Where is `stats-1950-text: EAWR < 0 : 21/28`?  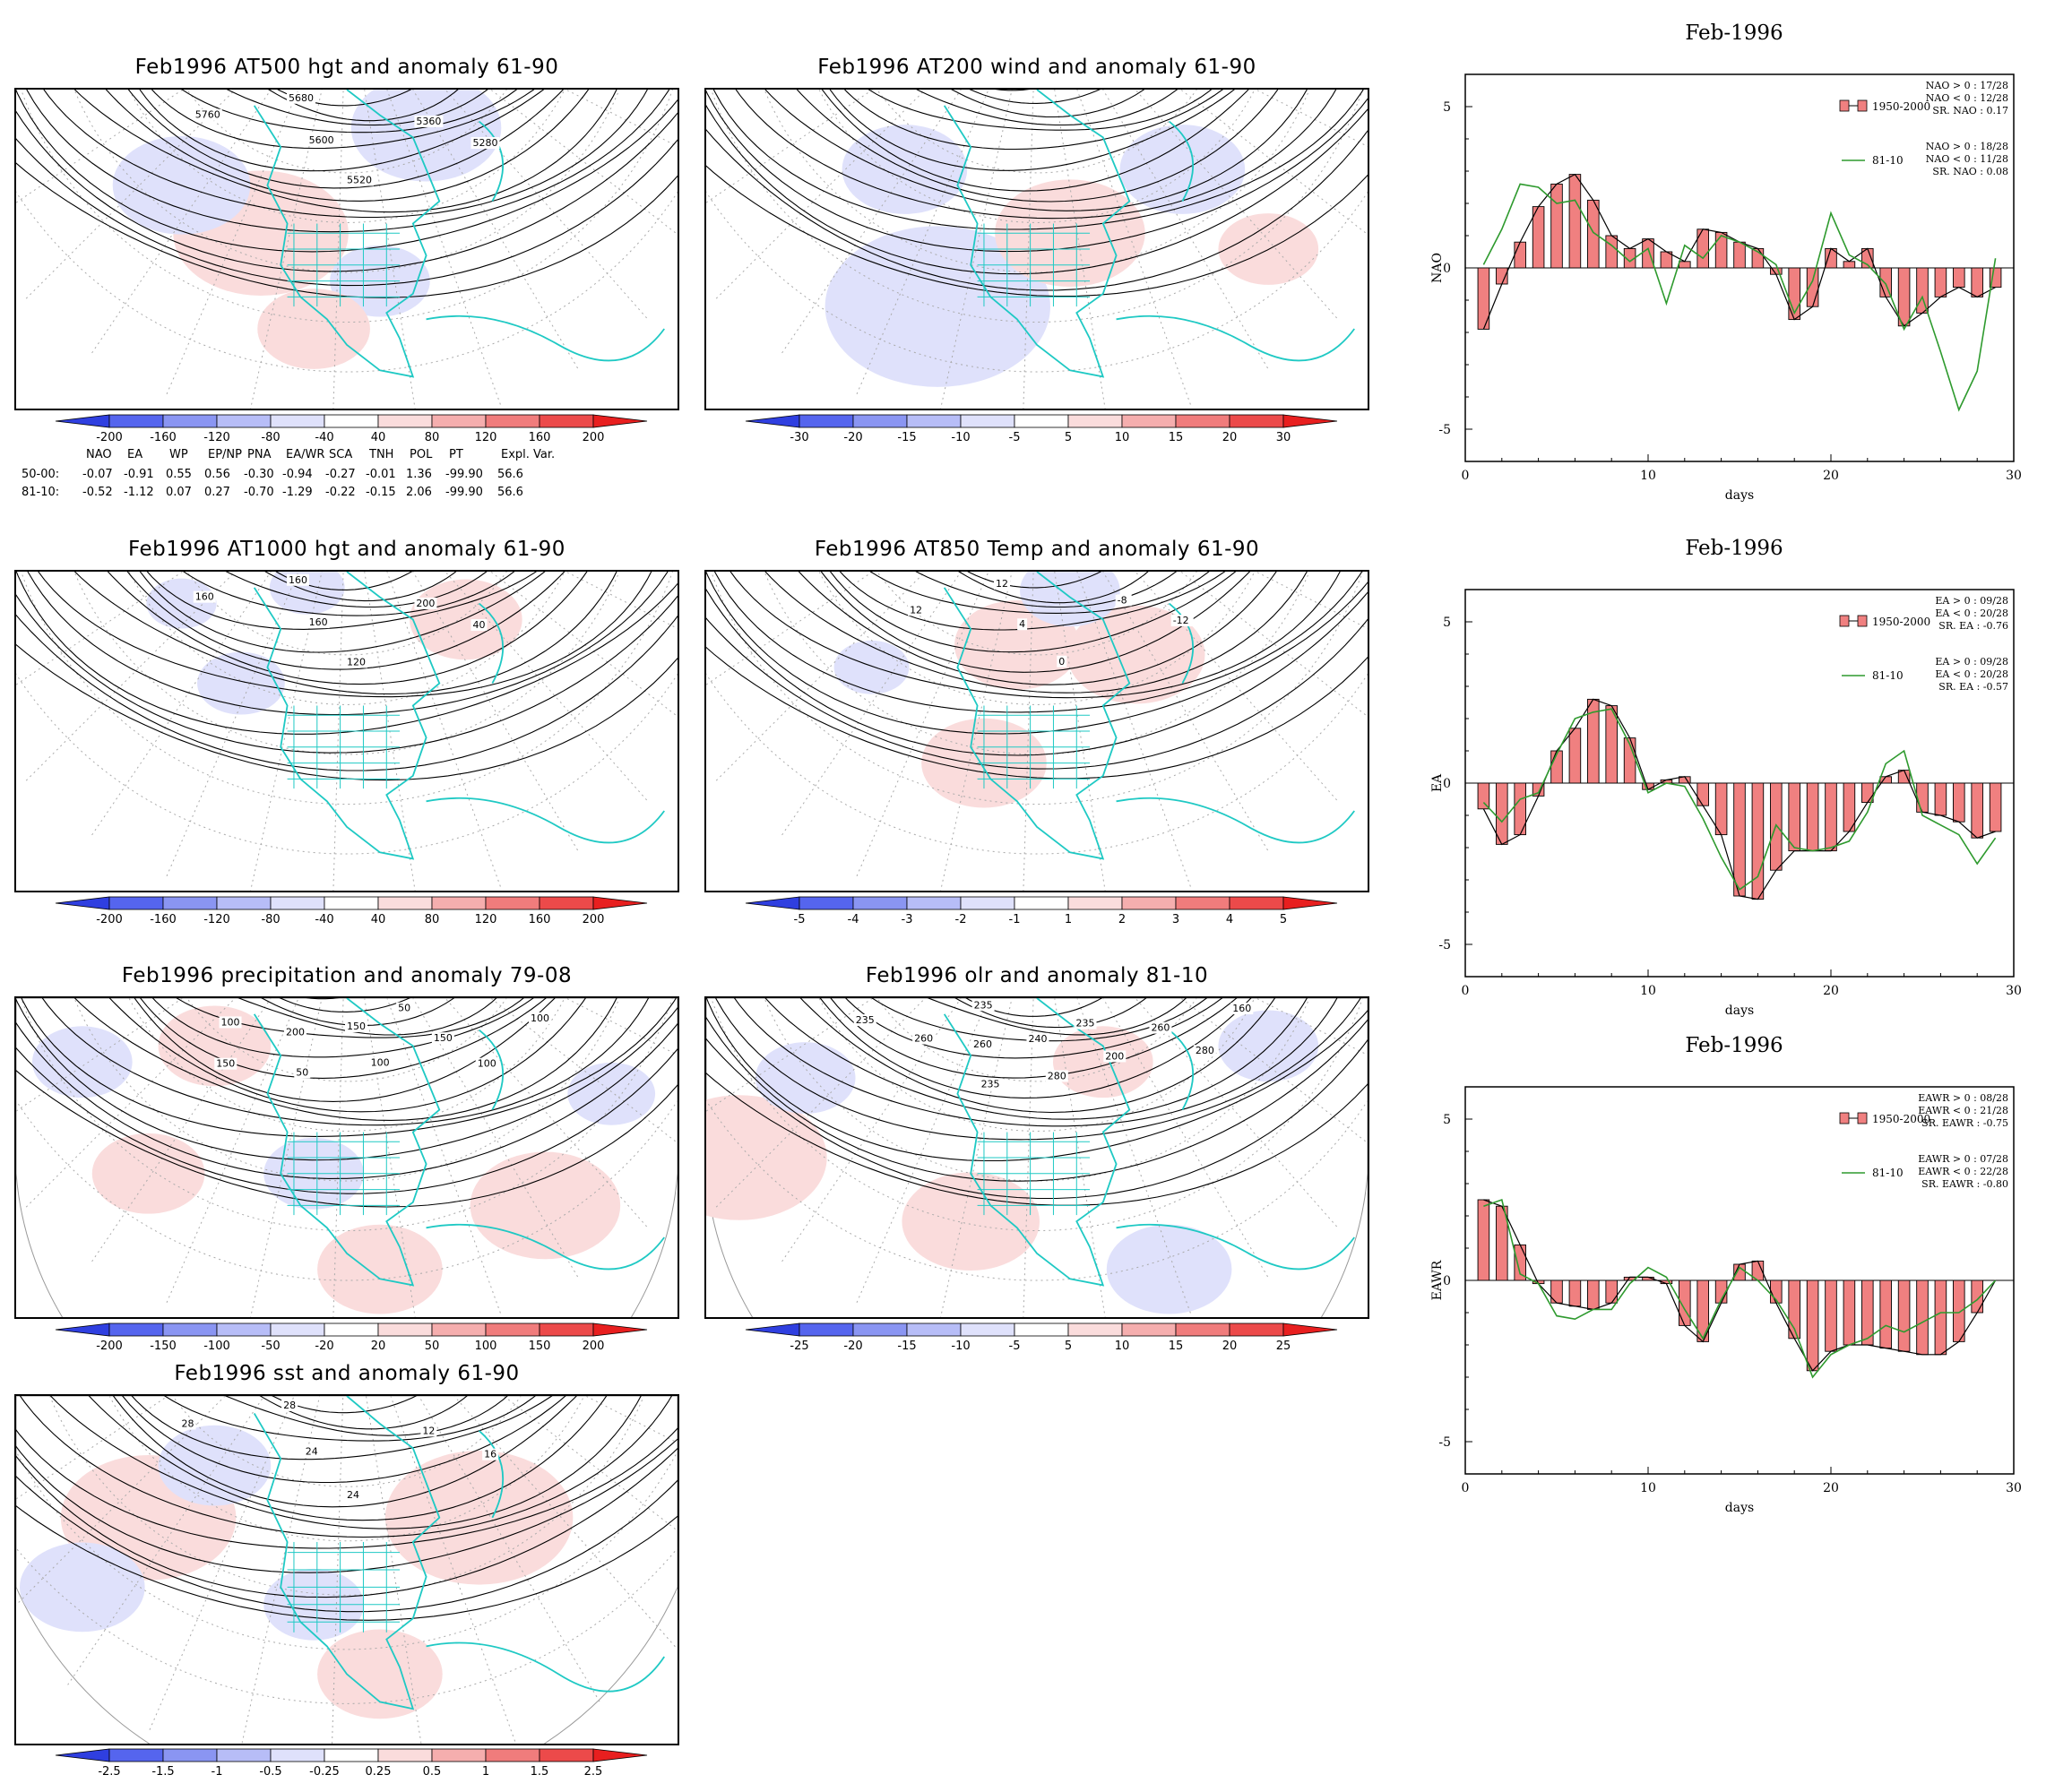
stats-1950-text: EAWR < 0 : 21/28 is located at coordinates (1963, 1111).